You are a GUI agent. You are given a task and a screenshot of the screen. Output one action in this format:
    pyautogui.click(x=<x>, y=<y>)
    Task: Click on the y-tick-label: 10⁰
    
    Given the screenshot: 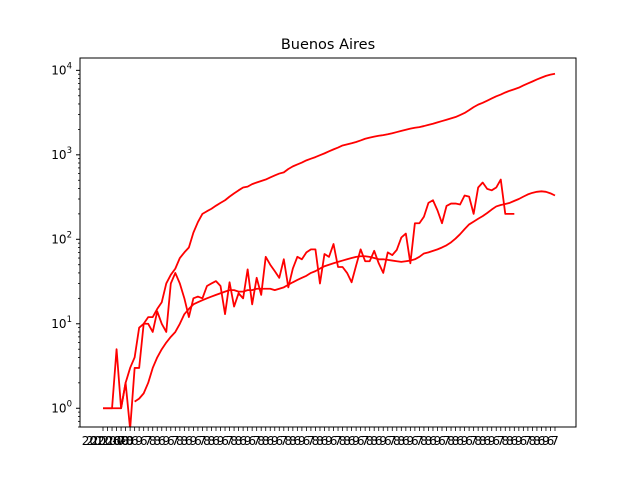 What is the action you would take?
    pyautogui.click(x=61, y=407)
    